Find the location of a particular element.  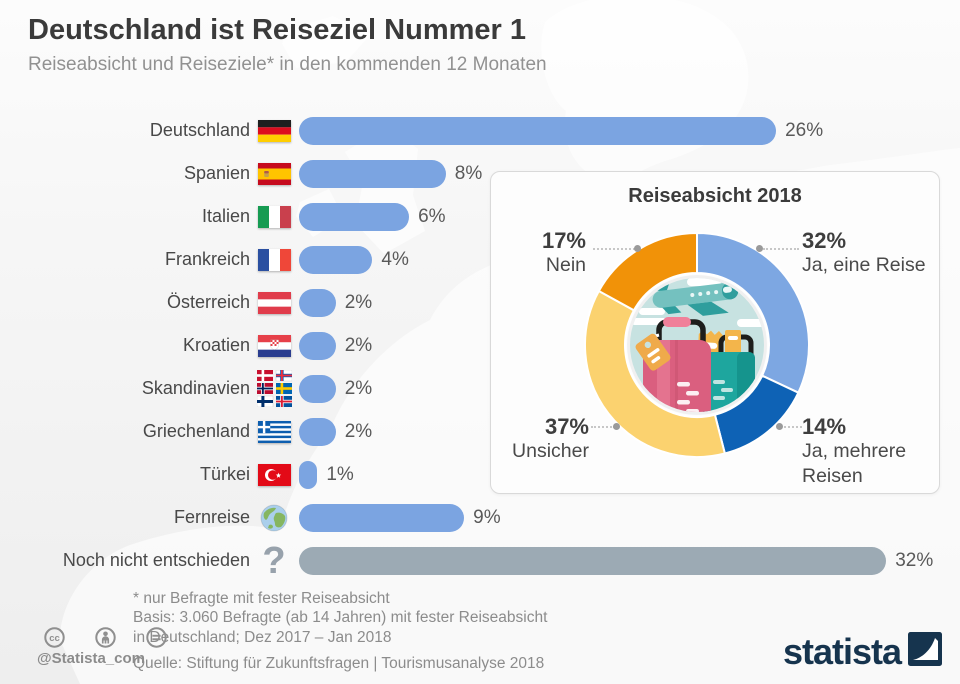

luggage-tag is located at coordinates (653, 352).